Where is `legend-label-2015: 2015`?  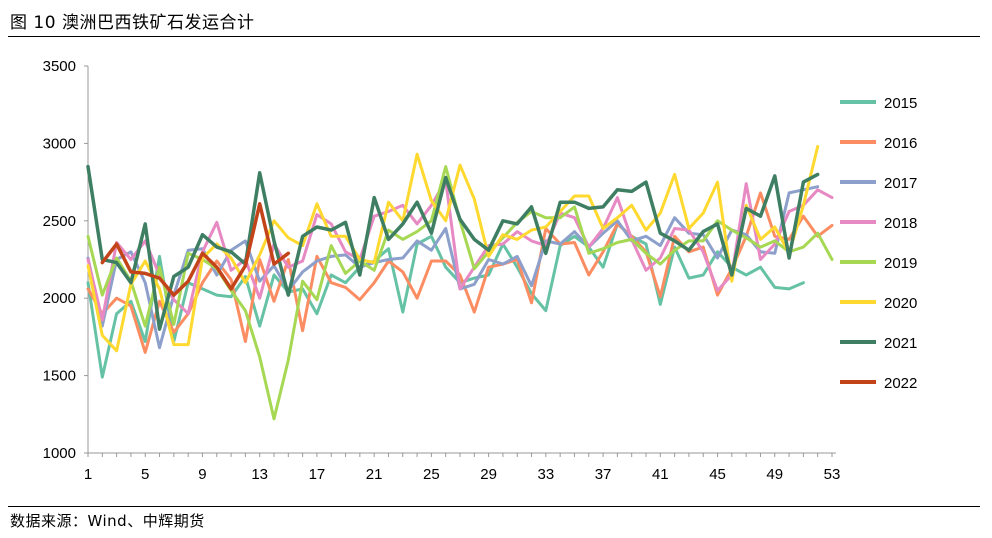
legend-label-2015: 2015 is located at coordinates (900, 103).